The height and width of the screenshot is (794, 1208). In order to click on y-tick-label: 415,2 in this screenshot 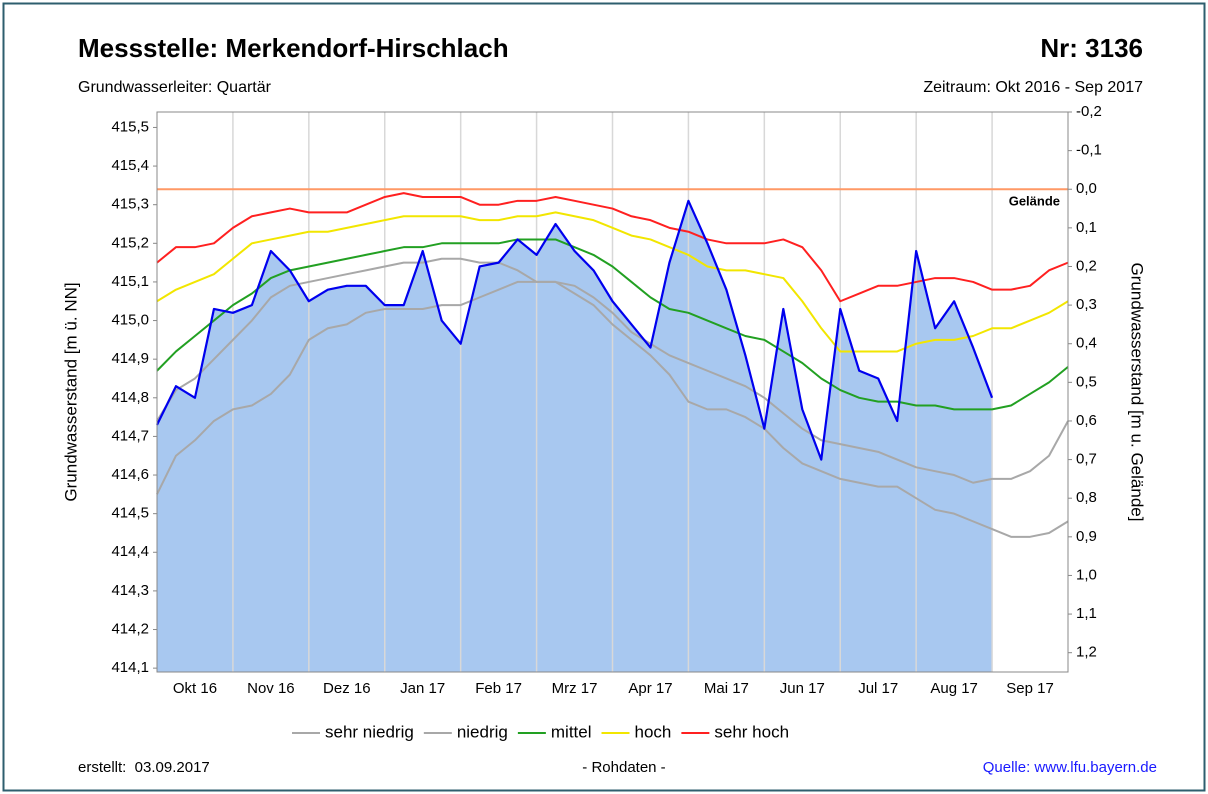, I will do `click(130, 242)`.